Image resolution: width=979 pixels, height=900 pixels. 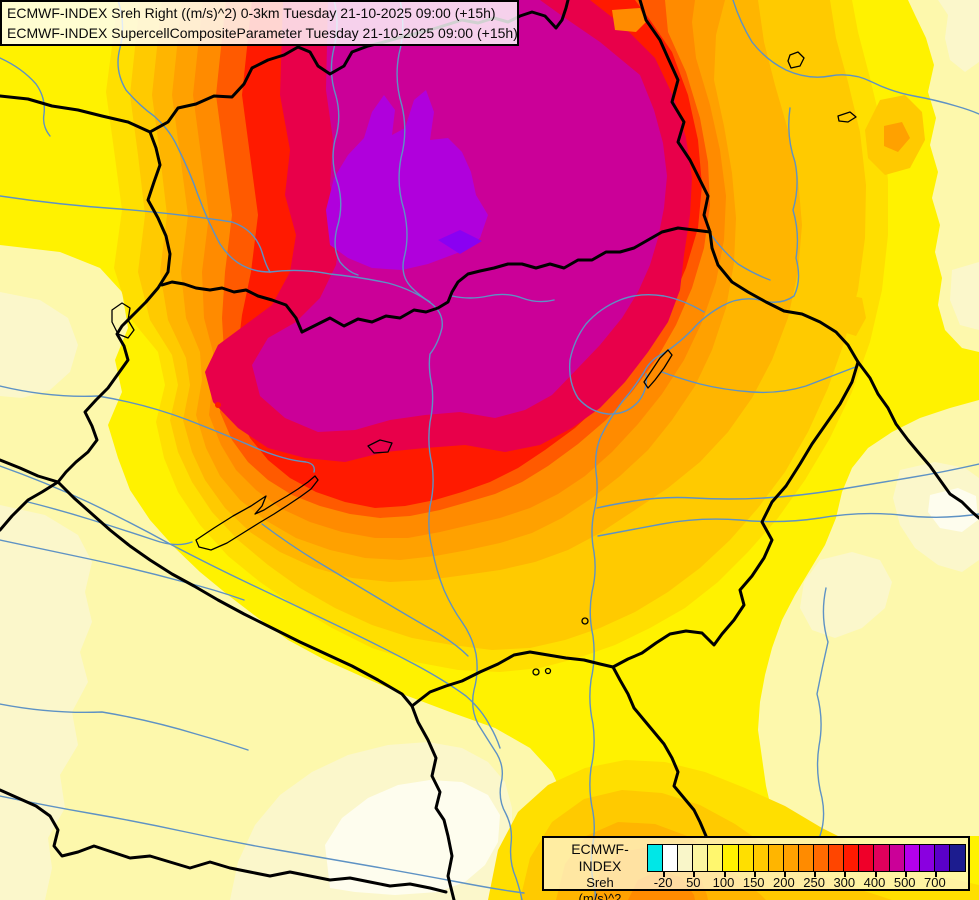 What do you see at coordinates (964, 296) in the screenshot?
I see `contour-cream-east` at bounding box center [964, 296].